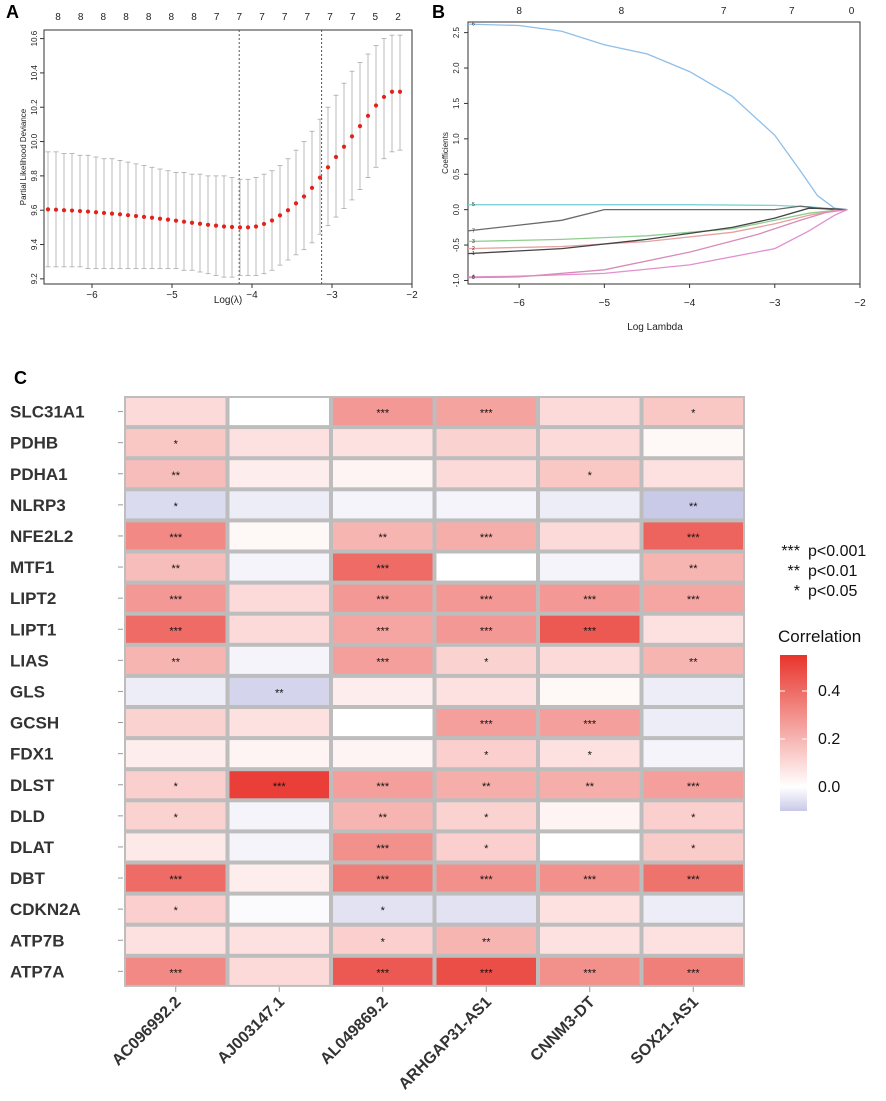 This screenshot has width=886, height=1101. What do you see at coordinates (12, 12) in the screenshot?
I see `panel-letter-a: A` at bounding box center [12, 12].